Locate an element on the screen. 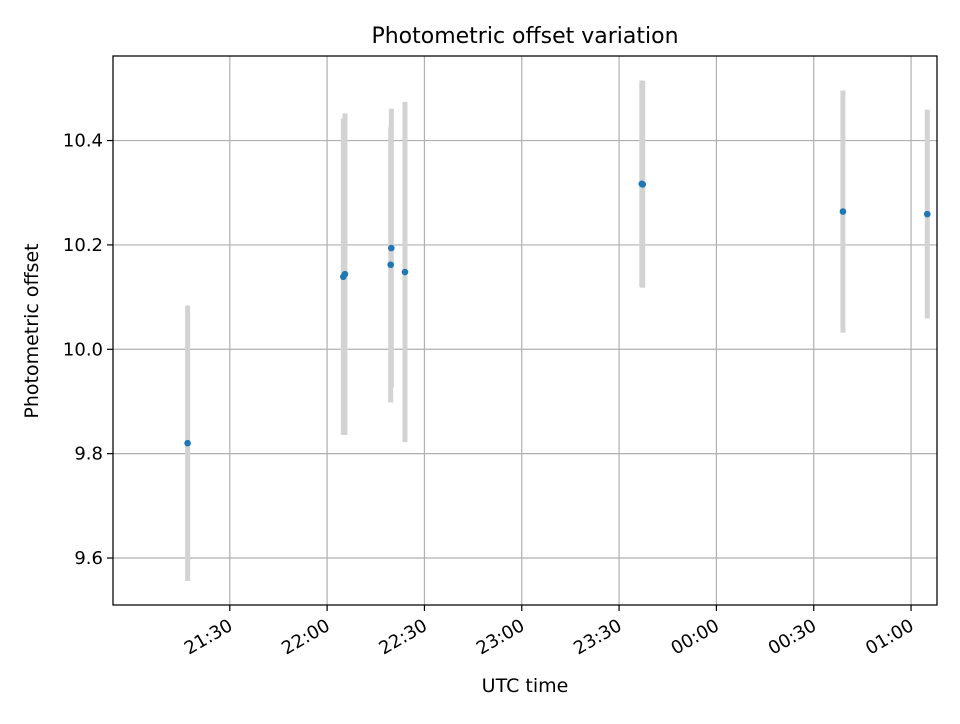  y-tick-label: 9.8 is located at coordinates (88, 454).